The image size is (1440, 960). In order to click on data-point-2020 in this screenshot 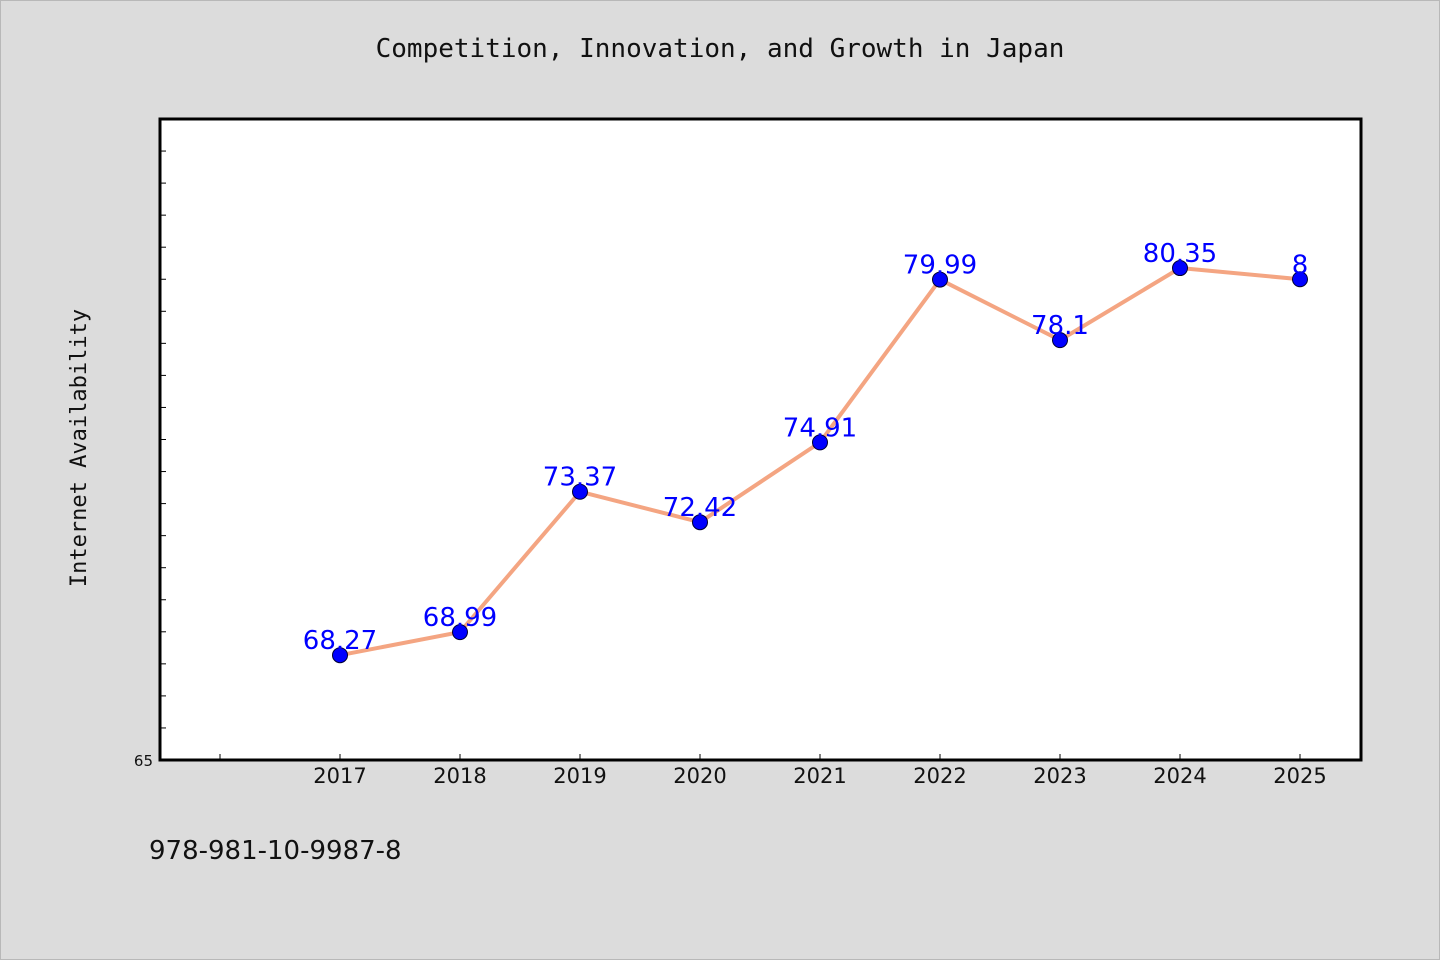, I will do `click(700, 522)`.